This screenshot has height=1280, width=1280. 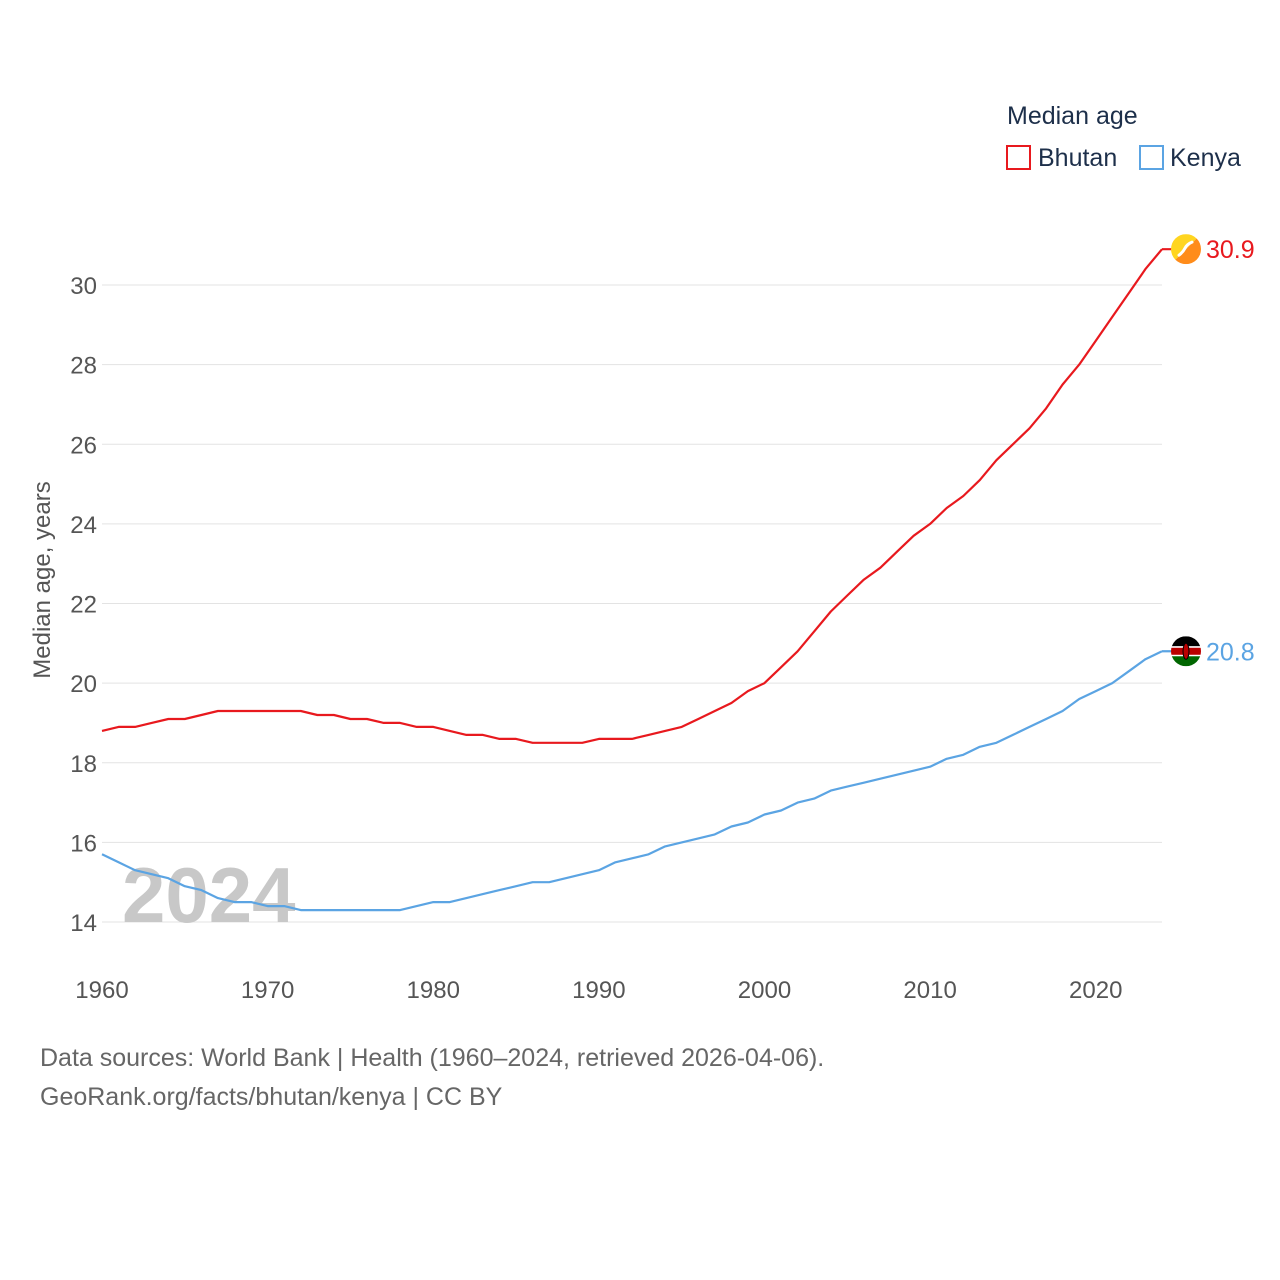 I want to click on legend-swatch-bhutan, so click(x=1018, y=157).